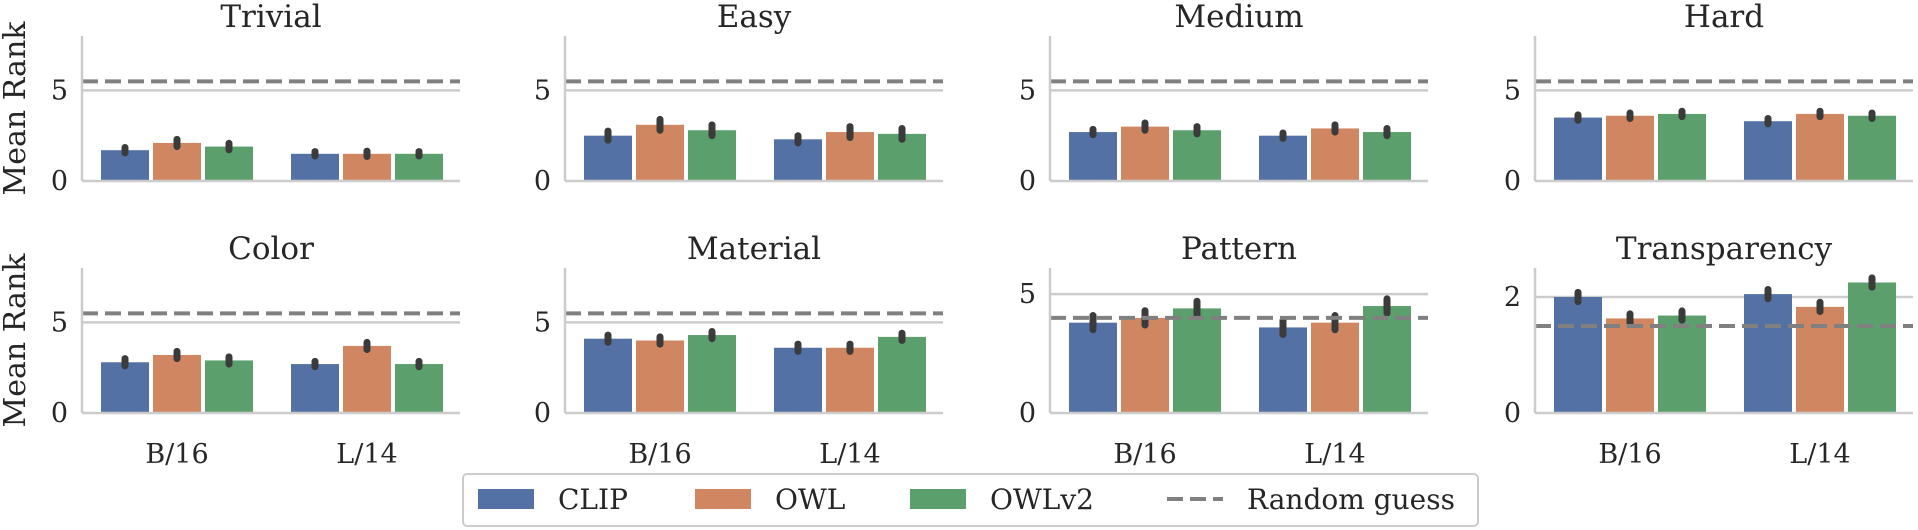 This screenshot has height=530, width=1918. I want to click on legend-swatch-owl, so click(723, 499).